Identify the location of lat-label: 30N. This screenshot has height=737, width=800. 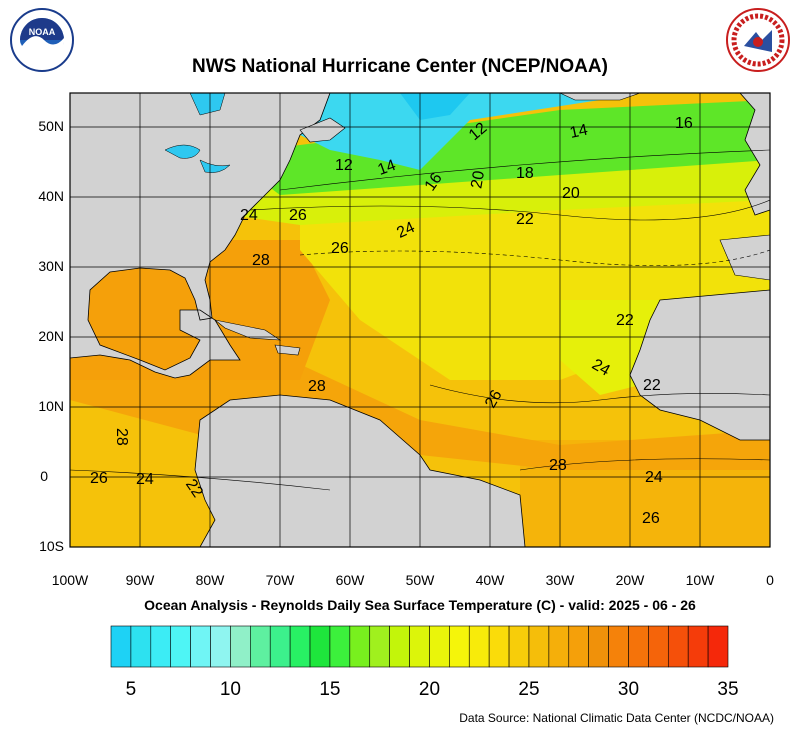
(51, 266).